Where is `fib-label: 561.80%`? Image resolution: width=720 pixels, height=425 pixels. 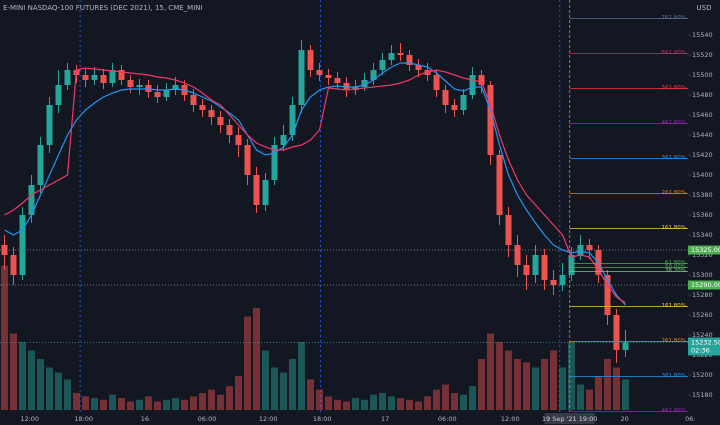 fib-label: 561.80% is located at coordinates (674, 88).